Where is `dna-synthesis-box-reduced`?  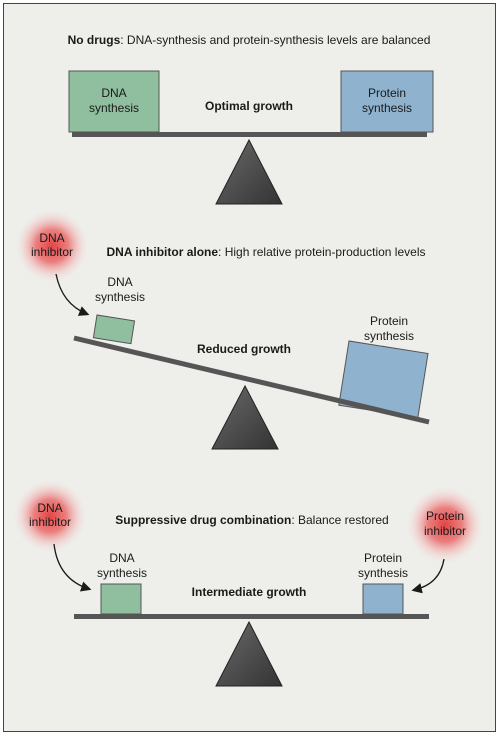 dna-synthesis-box-reduced is located at coordinates (121, 599).